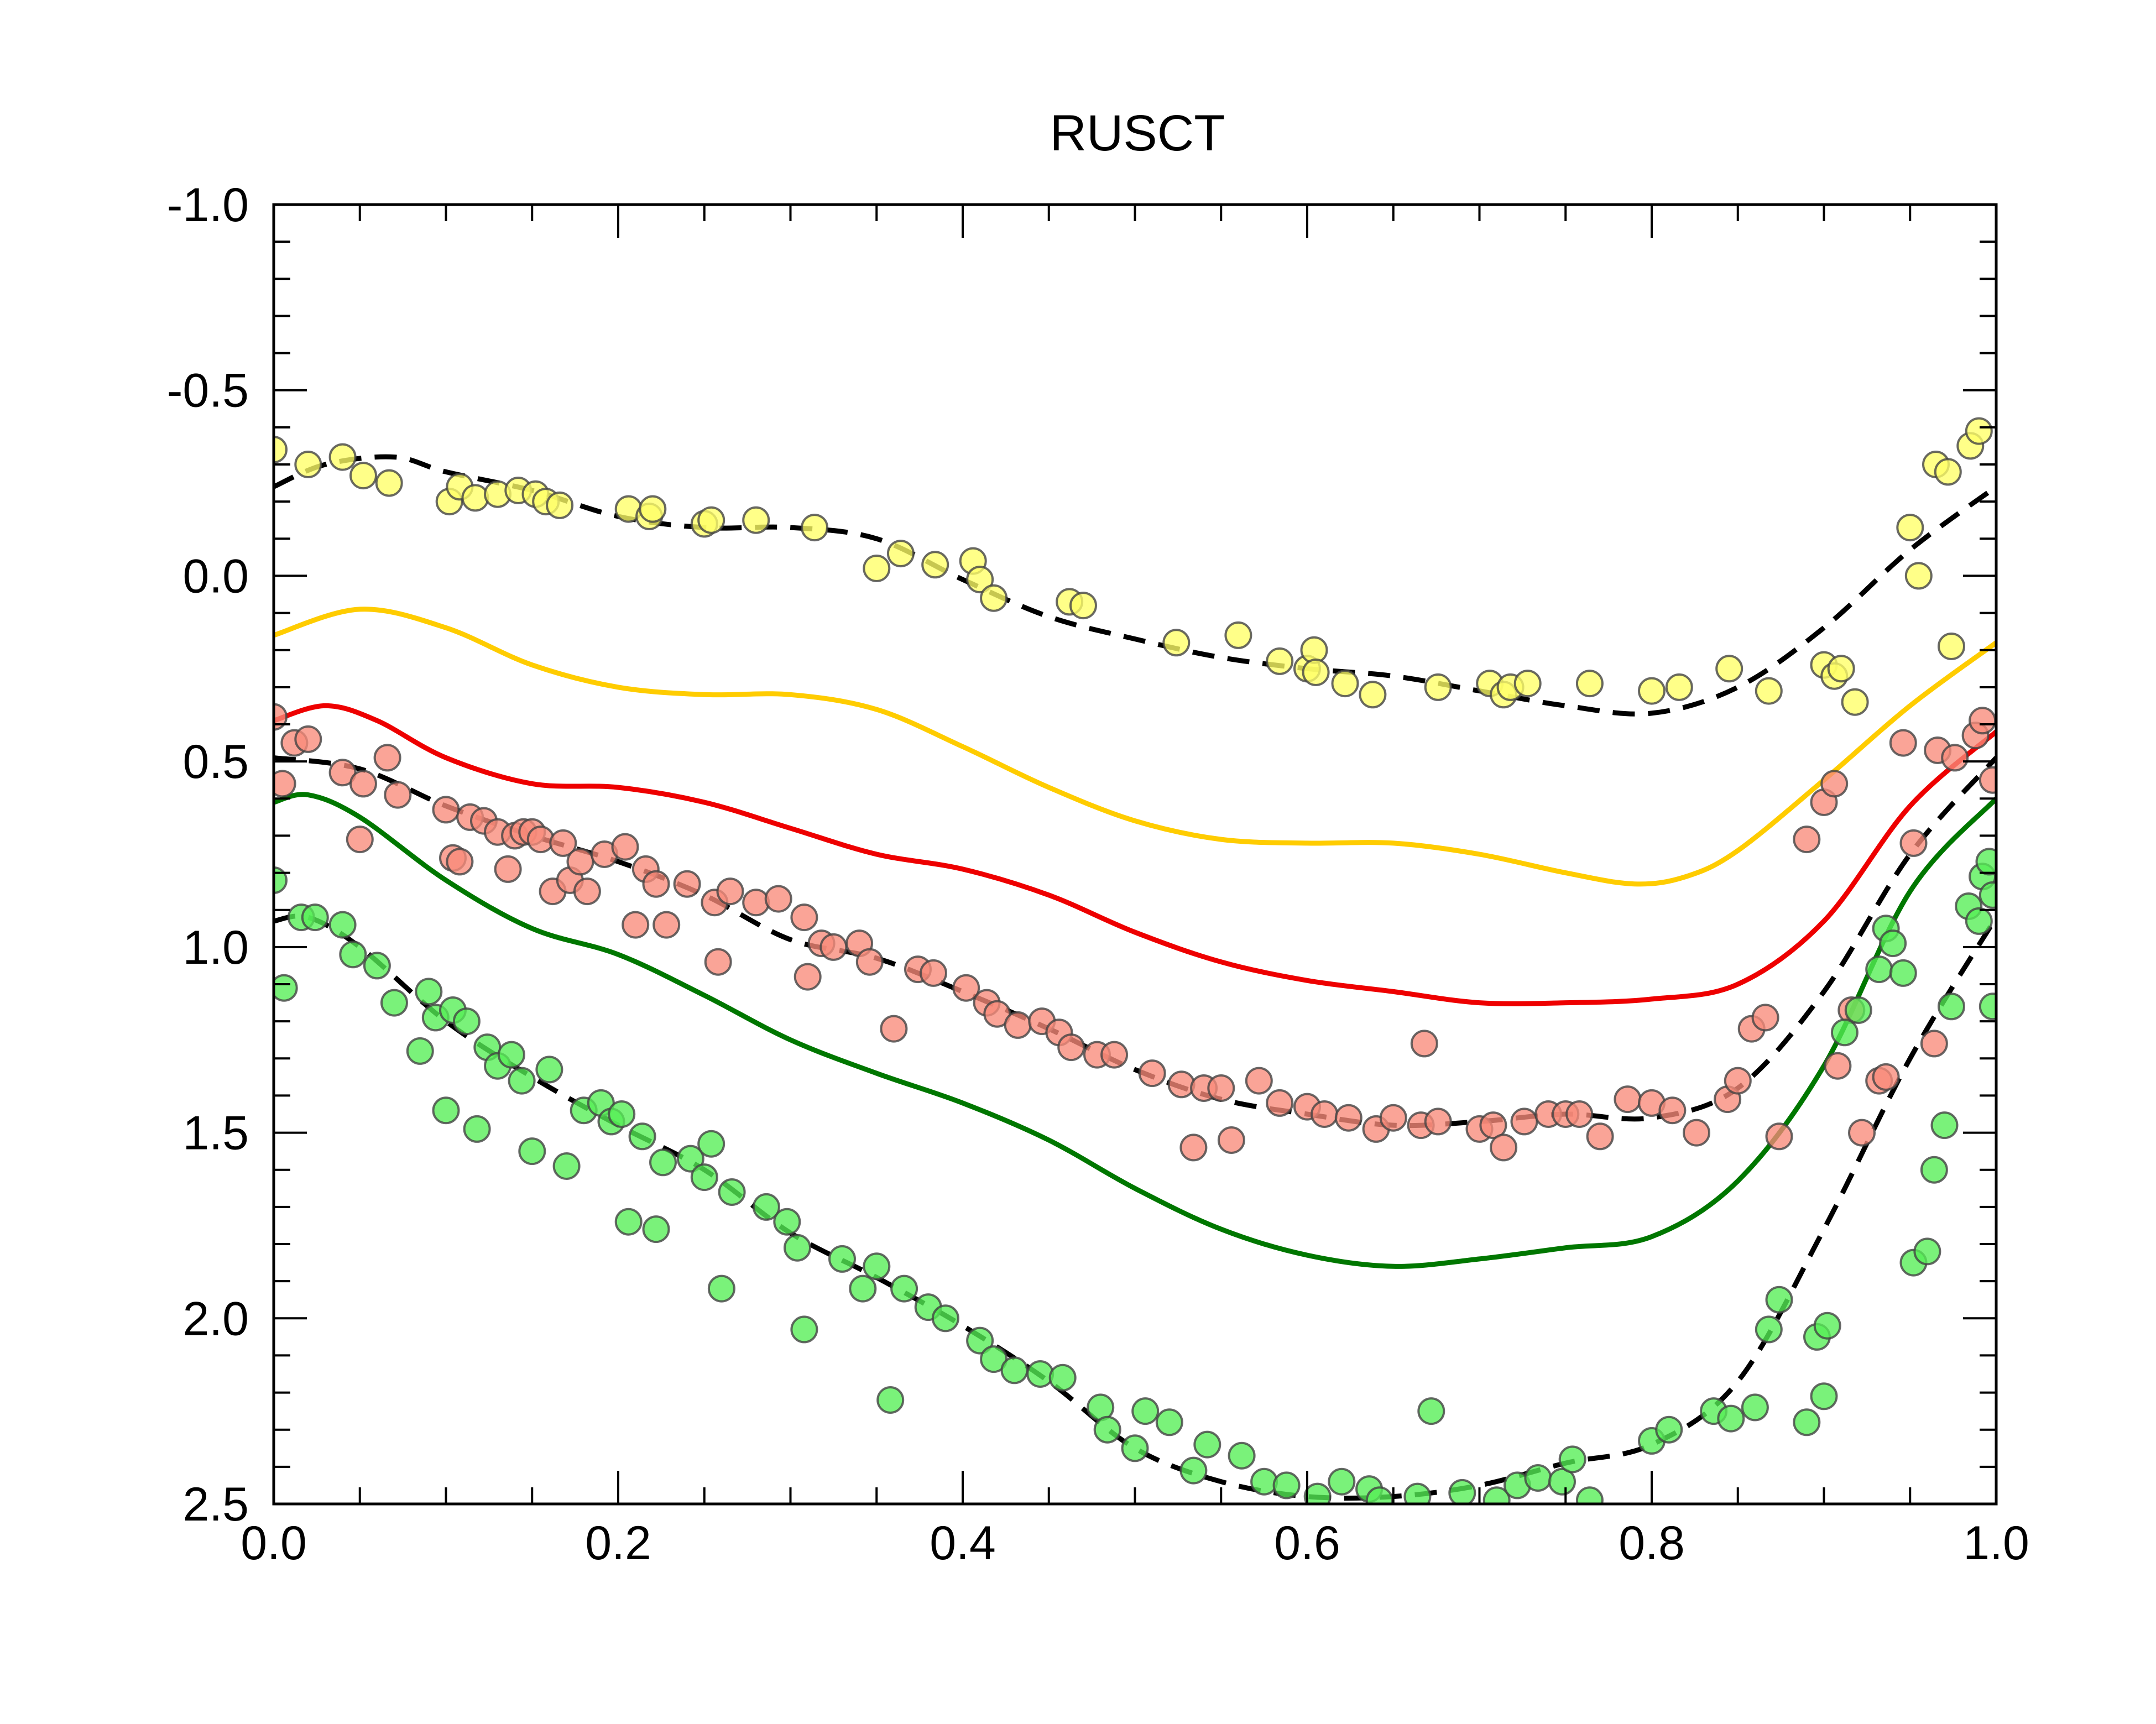  What do you see at coordinates (1652, 1543) in the screenshot?
I see `x-tick-label: 0.8` at bounding box center [1652, 1543].